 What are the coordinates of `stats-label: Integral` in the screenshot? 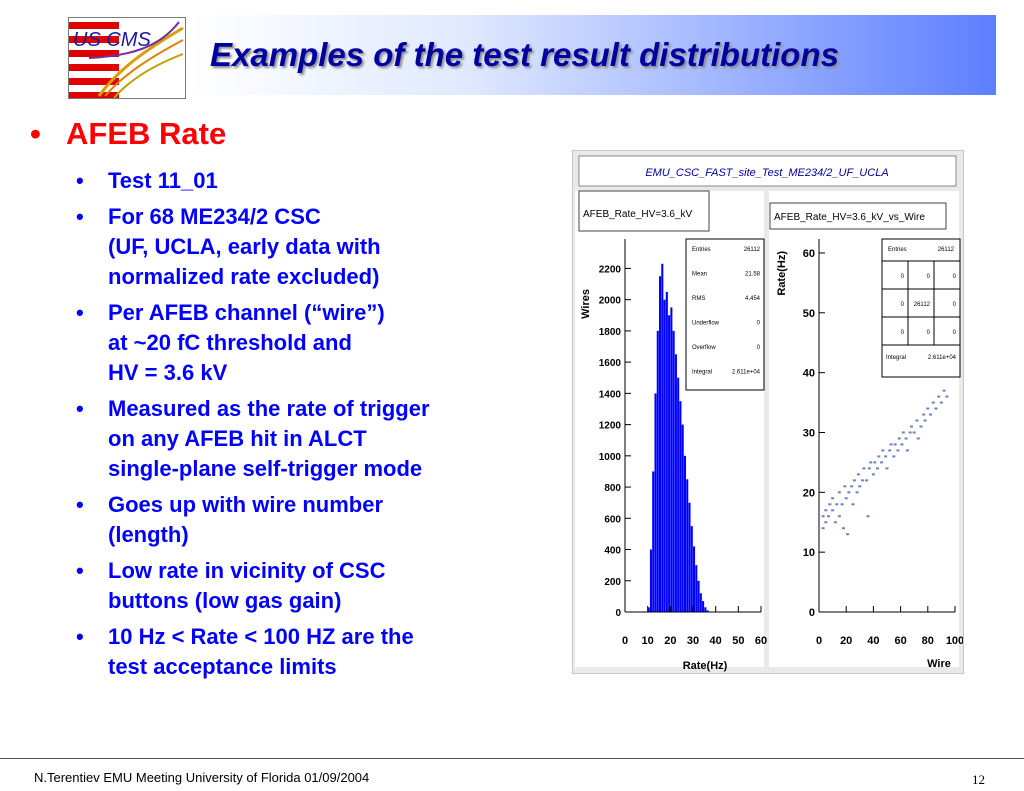 It's located at (702, 373).